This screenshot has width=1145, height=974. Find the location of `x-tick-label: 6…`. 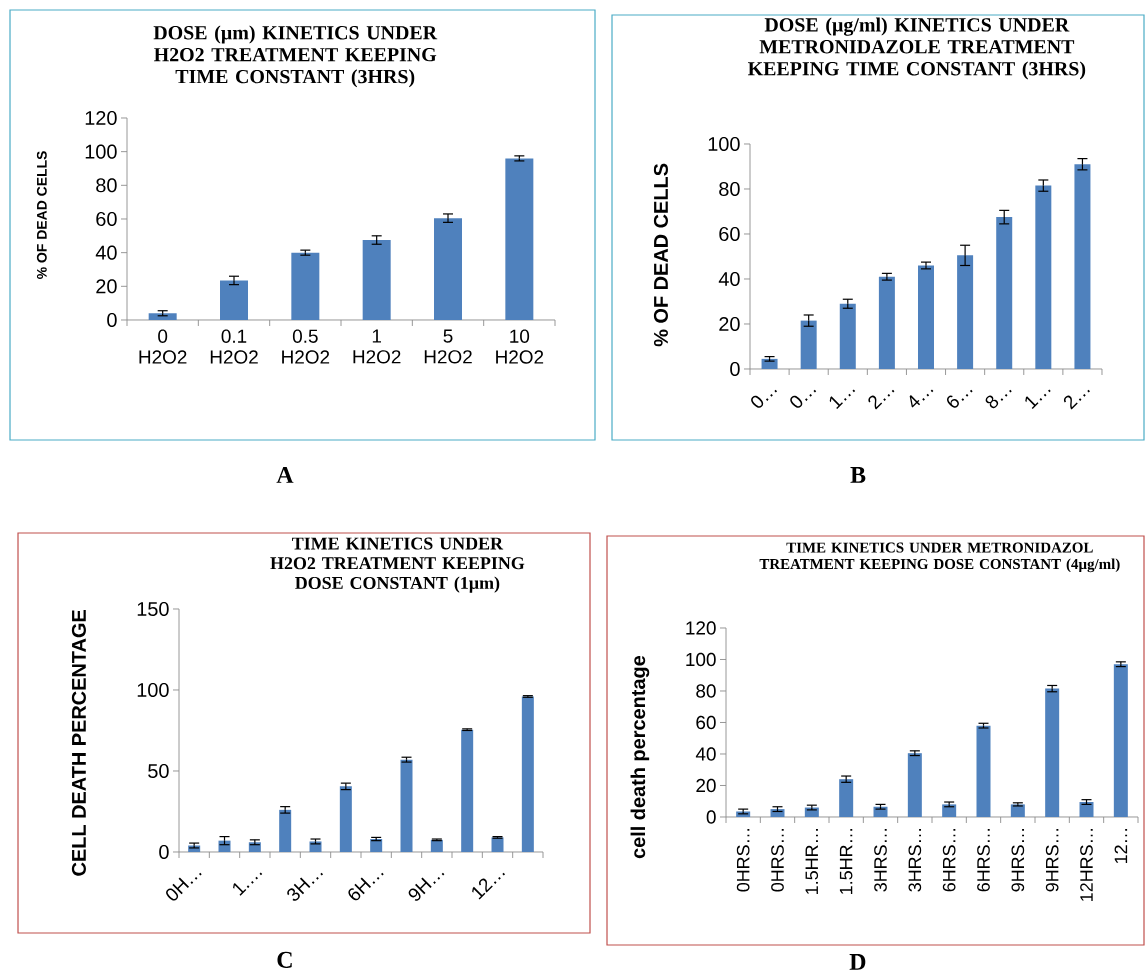

x-tick-label: 6… is located at coordinates (960, 398).